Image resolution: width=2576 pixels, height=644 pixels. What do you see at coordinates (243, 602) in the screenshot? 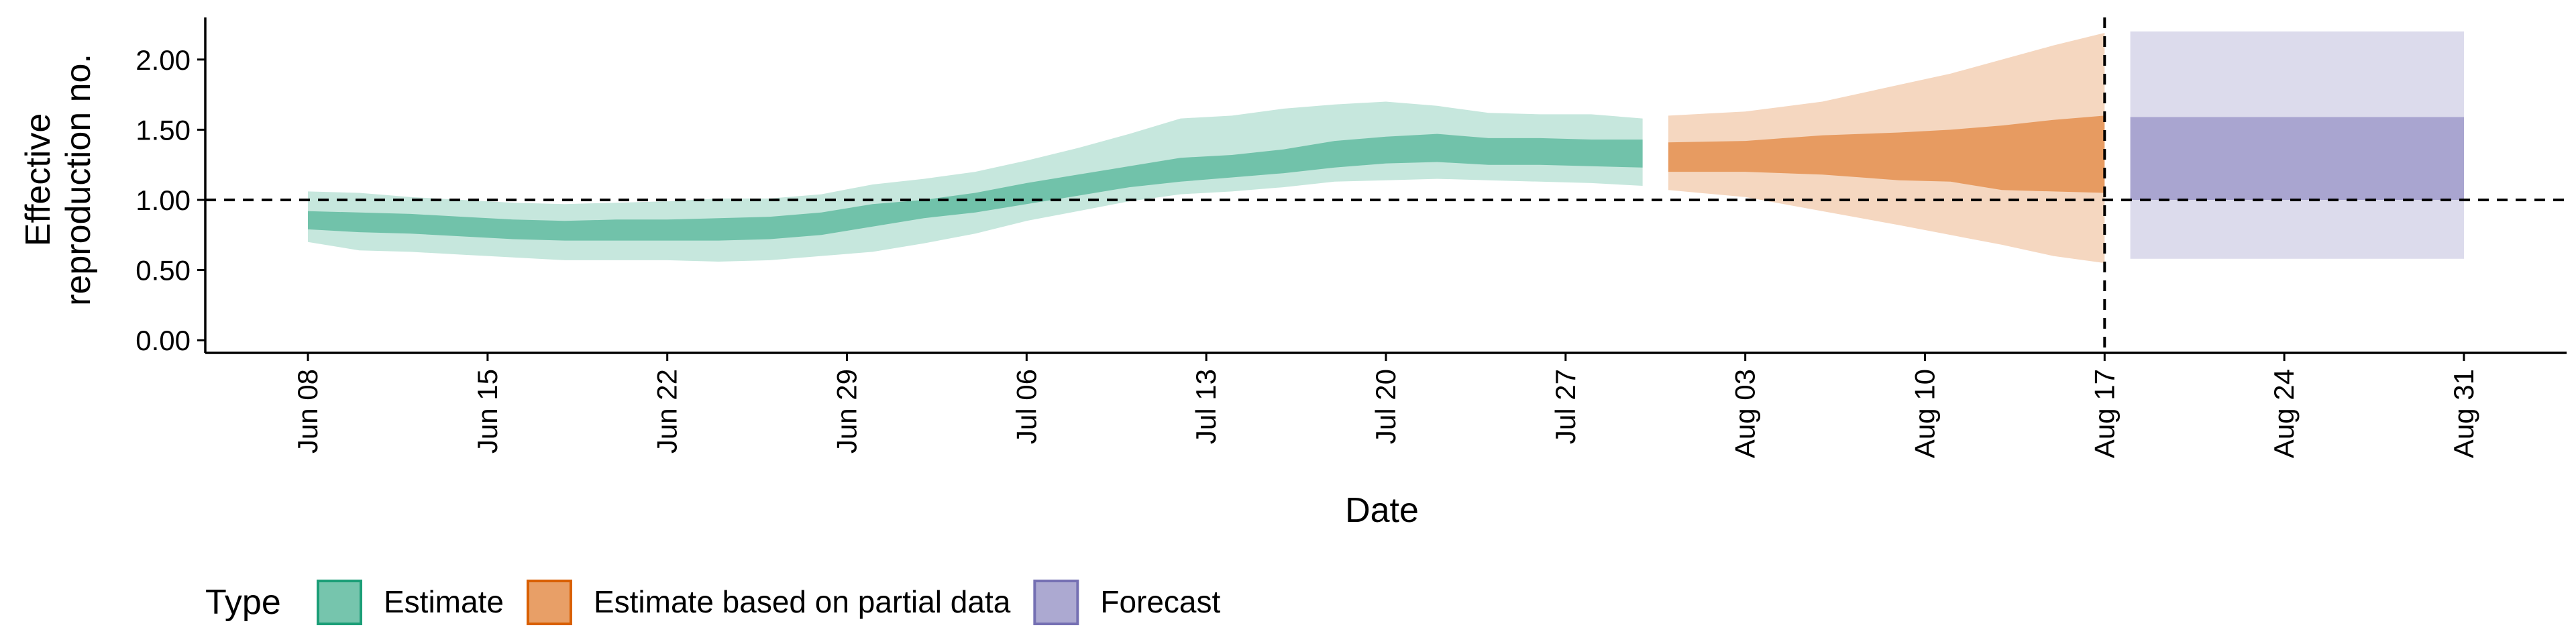
I see `legend-title: Type` at bounding box center [243, 602].